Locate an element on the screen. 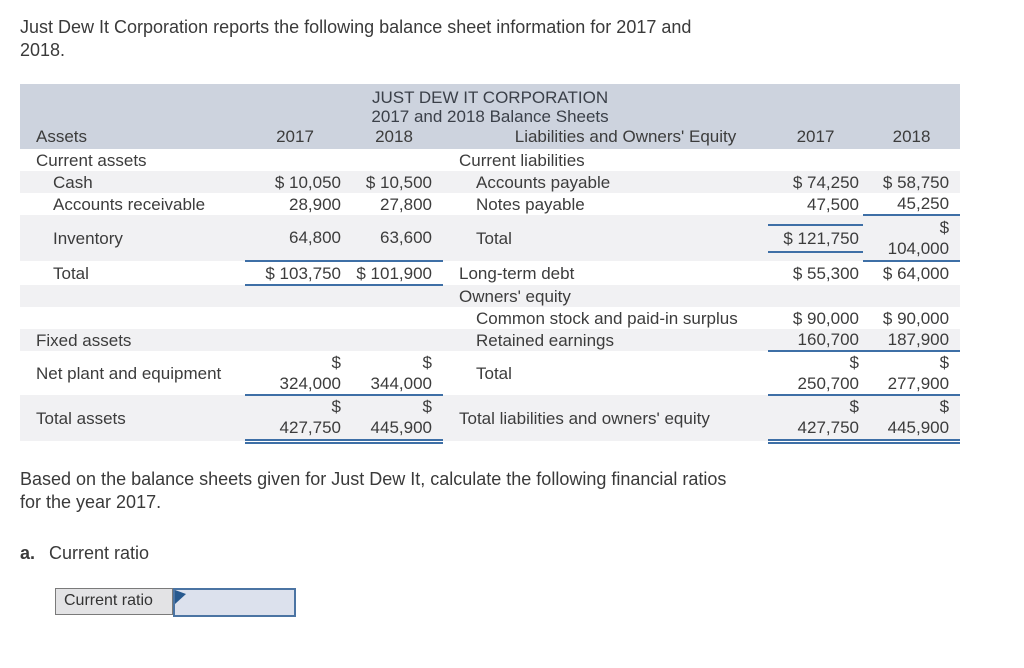  right-amount-2018: $ 64,000 is located at coordinates (916, 273).